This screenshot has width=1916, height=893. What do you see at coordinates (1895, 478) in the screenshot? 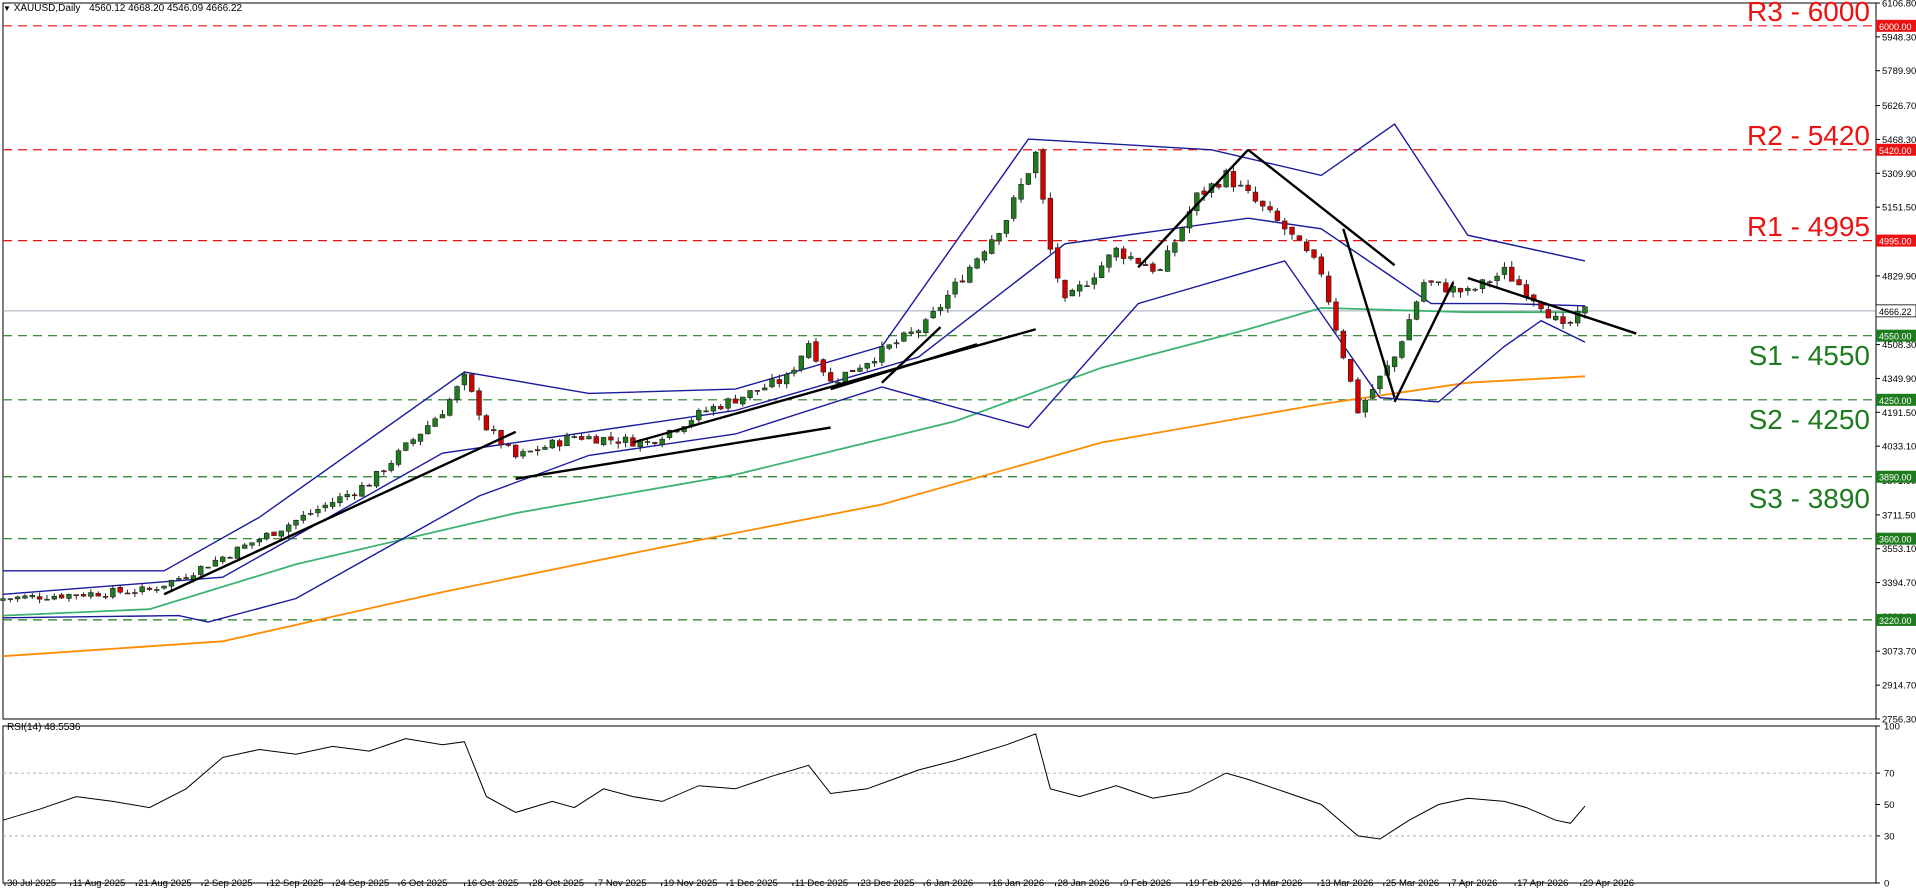
I see `level-tag-3890.00: 3890.00` at bounding box center [1895, 478].